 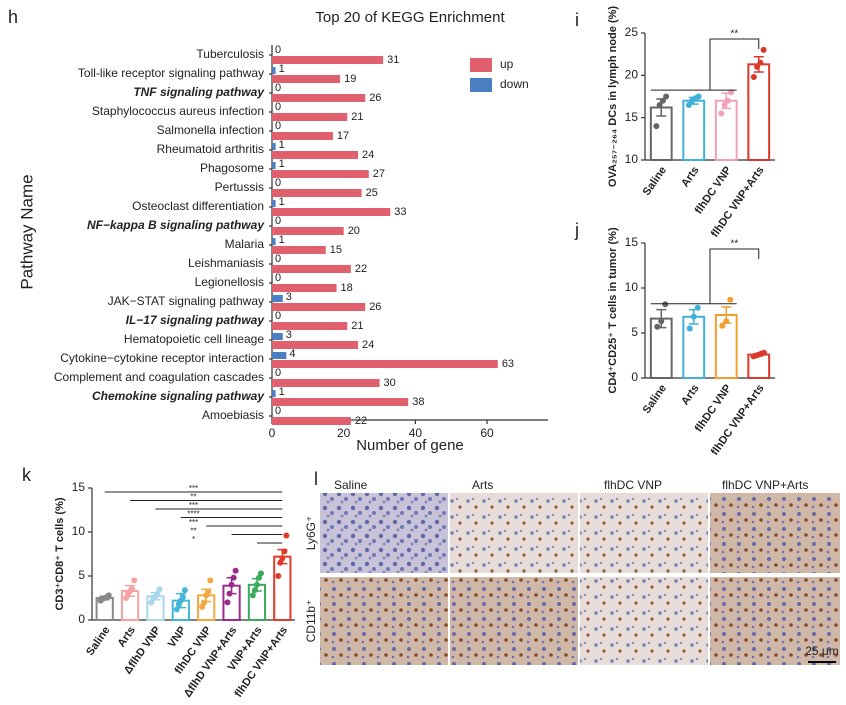 What do you see at coordinates (372, 193) in the screenshot?
I see `value-label: 25` at bounding box center [372, 193].